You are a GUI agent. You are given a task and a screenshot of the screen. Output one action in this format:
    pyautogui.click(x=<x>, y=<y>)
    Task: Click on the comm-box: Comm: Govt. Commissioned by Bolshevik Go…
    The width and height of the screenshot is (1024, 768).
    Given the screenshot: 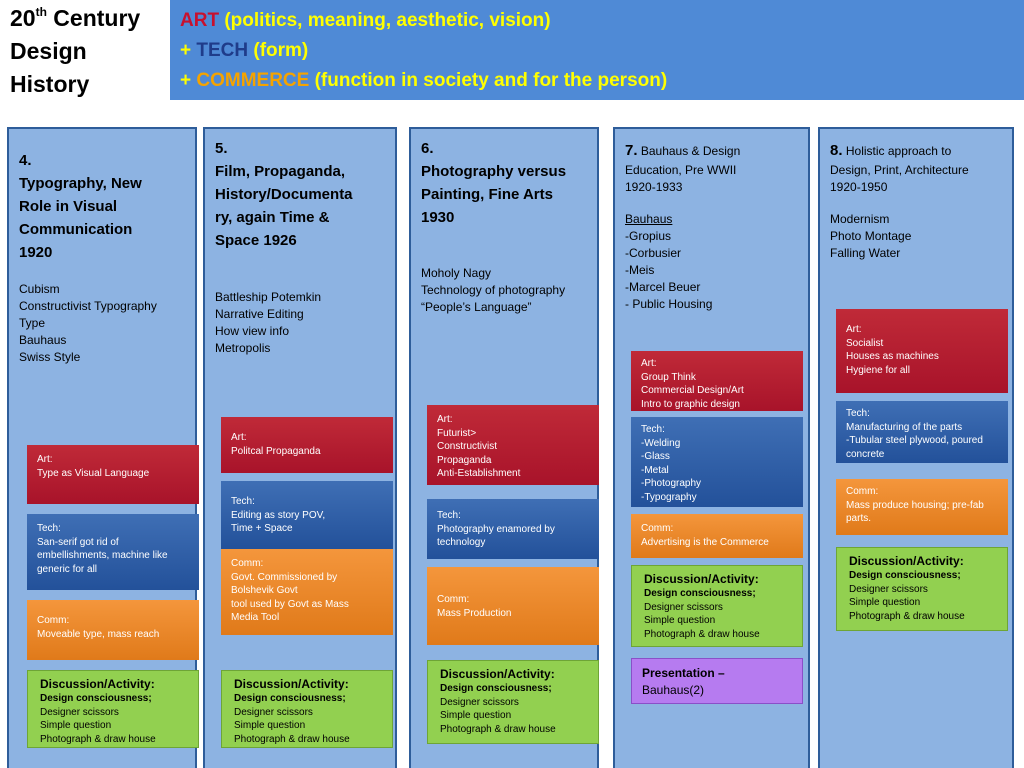 What is the action you would take?
    pyautogui.click(x=307, y=592)
    